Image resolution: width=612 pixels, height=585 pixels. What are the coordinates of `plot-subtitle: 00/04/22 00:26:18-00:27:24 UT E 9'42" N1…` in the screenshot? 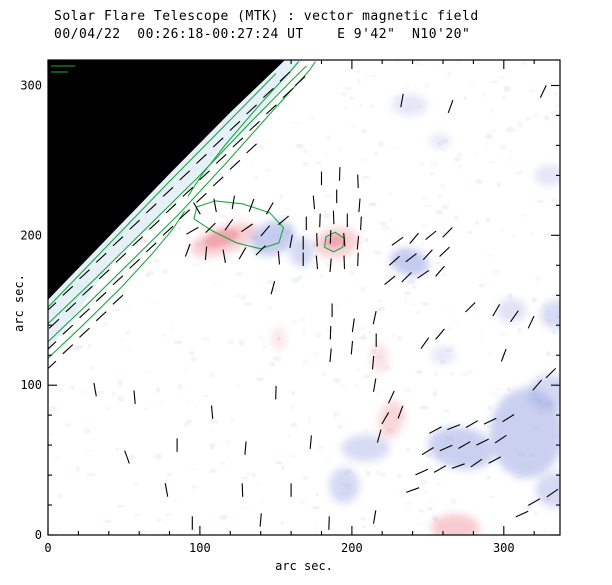 It's located at (262, 34).